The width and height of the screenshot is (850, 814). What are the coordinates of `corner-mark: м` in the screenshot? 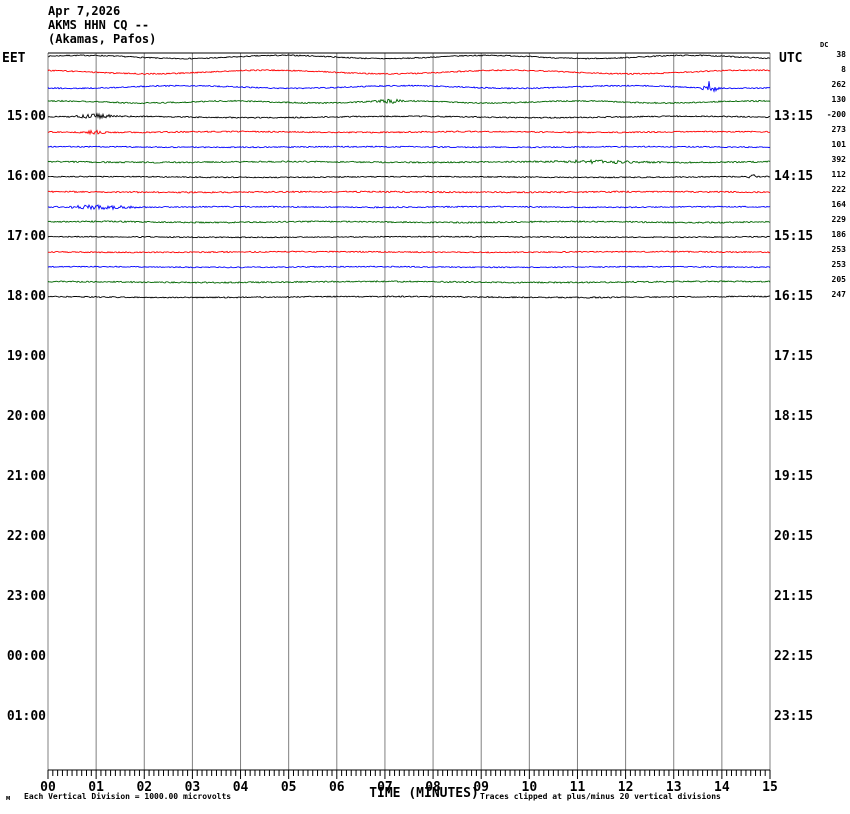 It's located at (8, 798).